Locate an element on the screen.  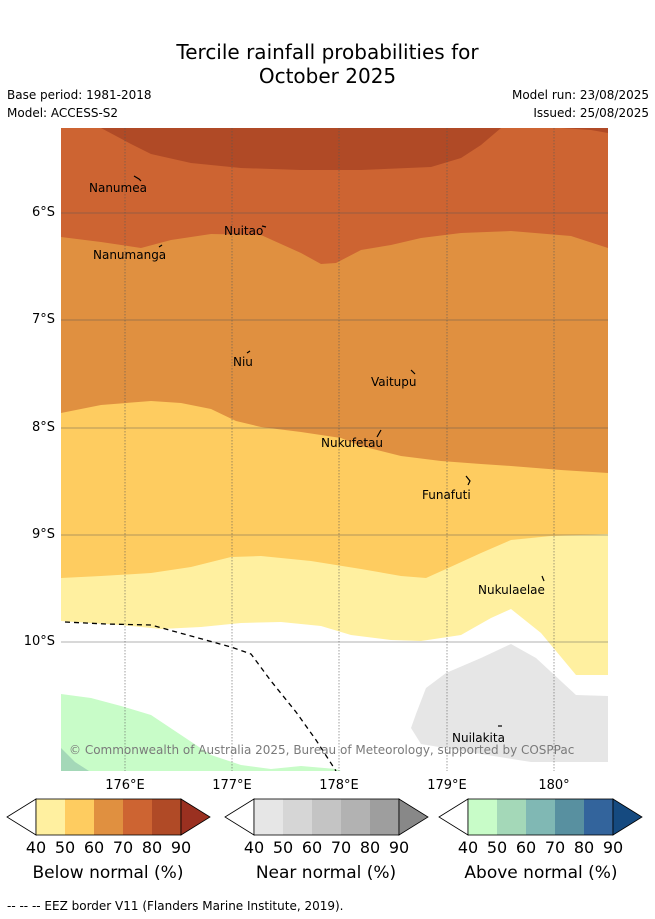
place-funafuti: Funafuti is located at coordinates (446, 495).